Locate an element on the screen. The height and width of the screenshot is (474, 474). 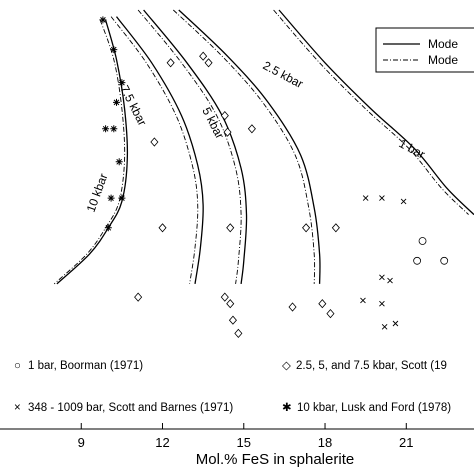
legend-box is located at coordinates (424, 50).